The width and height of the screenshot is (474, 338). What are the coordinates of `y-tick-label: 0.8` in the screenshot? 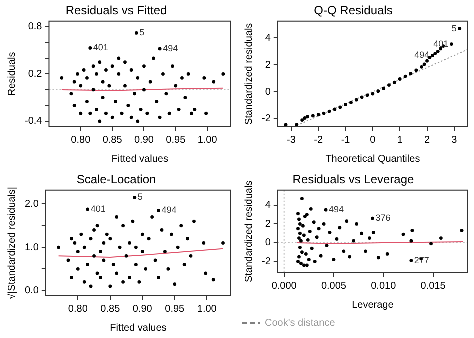 It's located at (35, 27).